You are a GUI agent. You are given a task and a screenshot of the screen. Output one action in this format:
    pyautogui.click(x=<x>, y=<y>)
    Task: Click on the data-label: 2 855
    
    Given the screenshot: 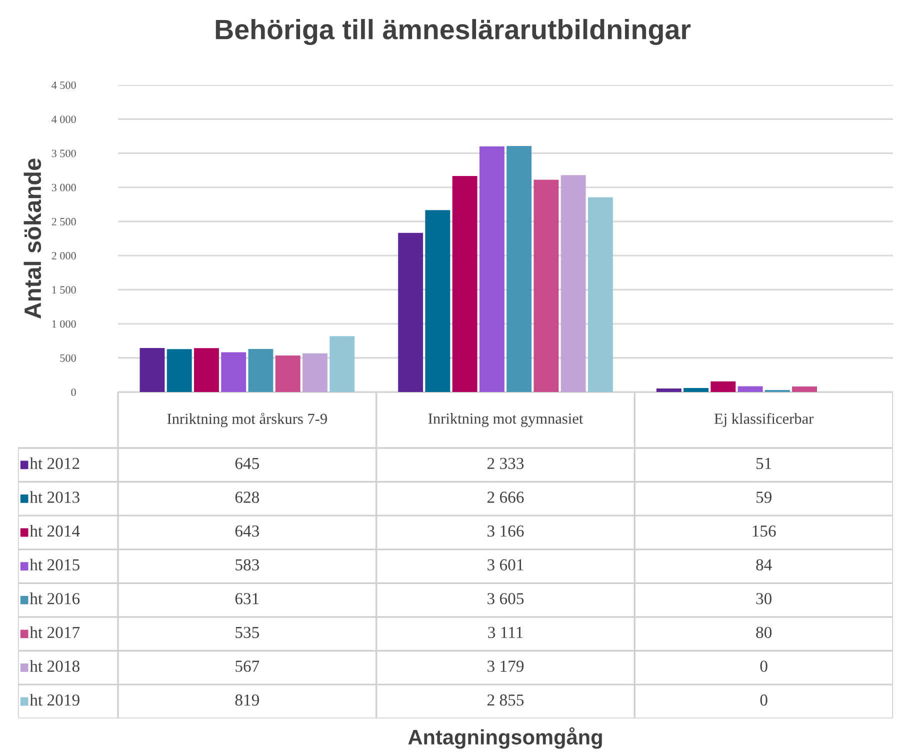 What is the action you would take?
    pyautogui.click(x=505, y=700)
    